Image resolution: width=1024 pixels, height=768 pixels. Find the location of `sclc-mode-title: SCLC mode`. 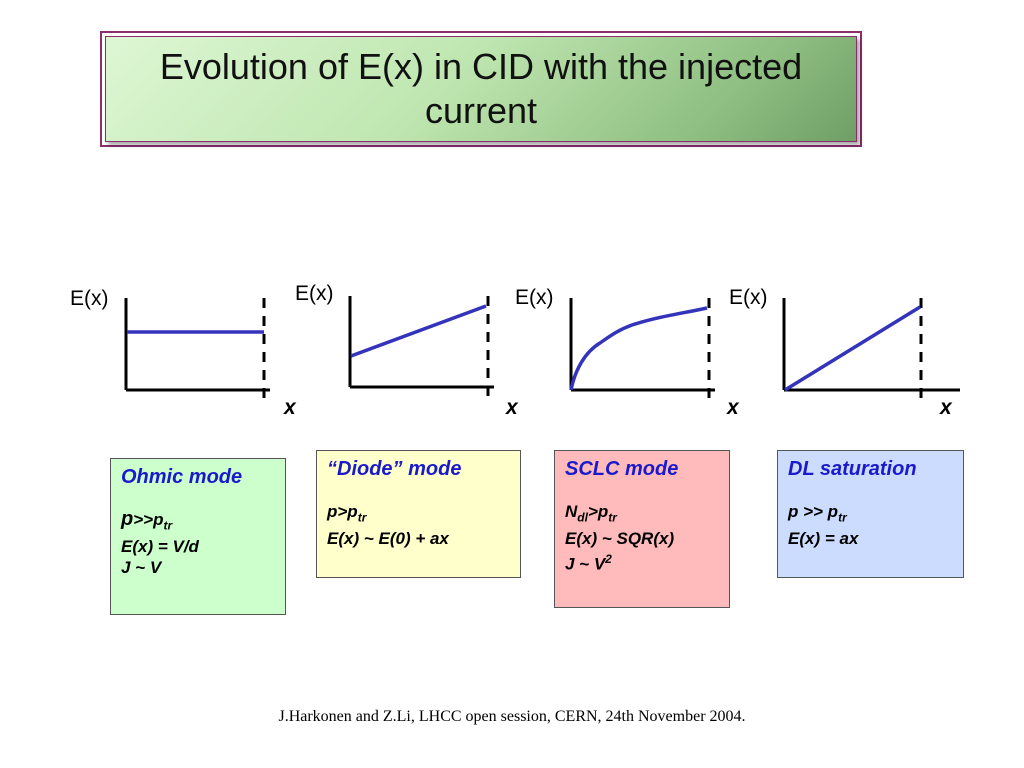

sclc-mode-title: SCLC mode is located at coordinates (622, 469).